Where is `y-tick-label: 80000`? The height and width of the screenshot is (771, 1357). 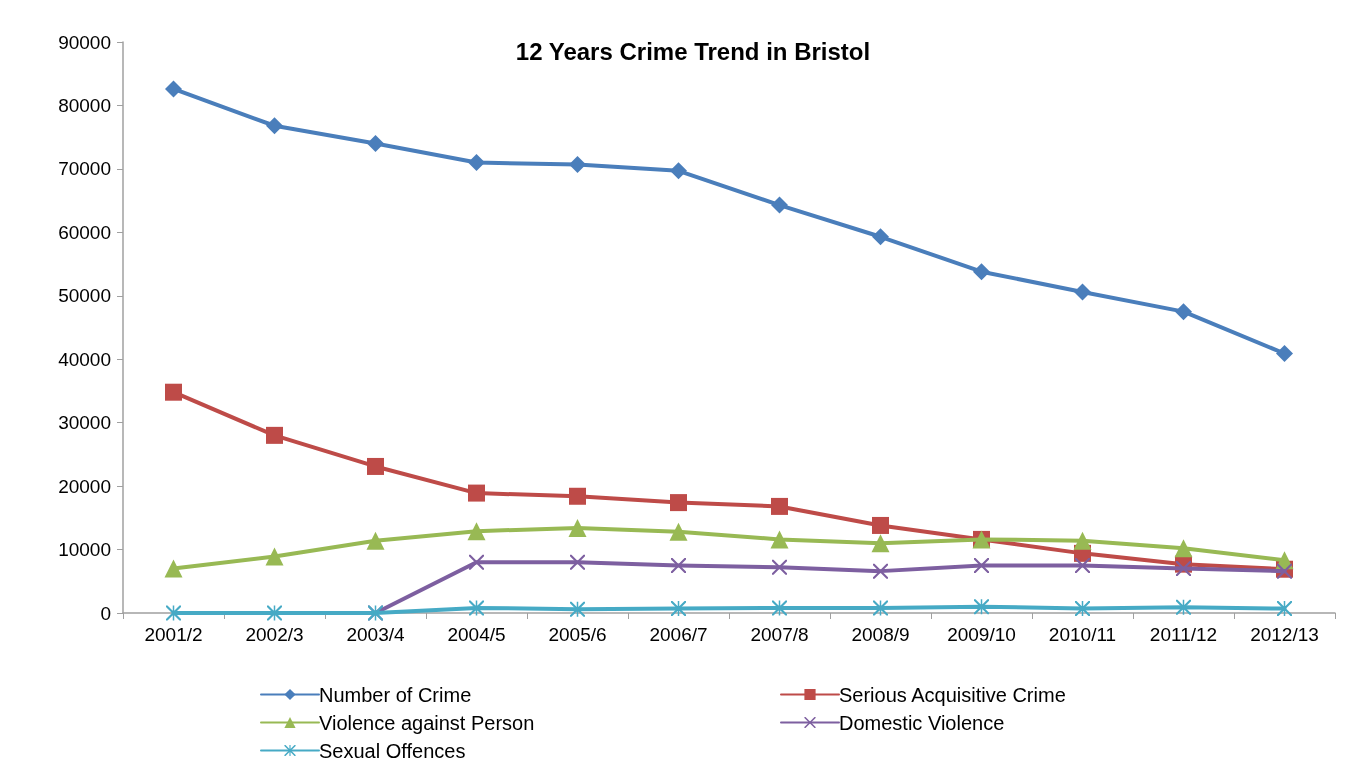
y-tick-label: 80000 is located at coordinates (84, 105).